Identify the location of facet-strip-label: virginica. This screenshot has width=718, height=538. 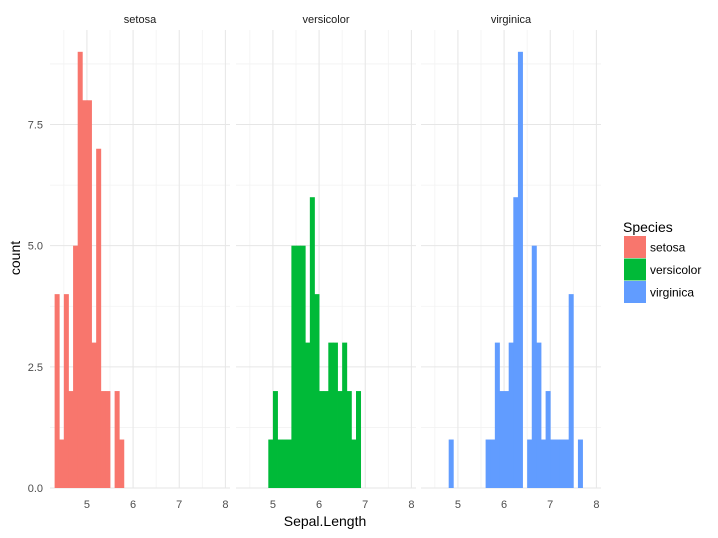
(511, 20).